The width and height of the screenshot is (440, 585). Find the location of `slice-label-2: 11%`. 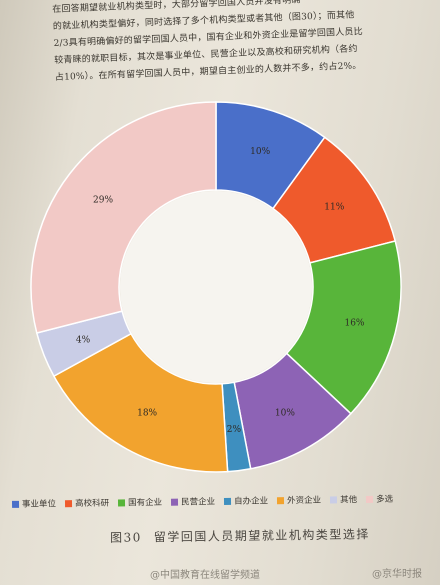

slice-label-2: 11% is located at coordinates (334, 208).